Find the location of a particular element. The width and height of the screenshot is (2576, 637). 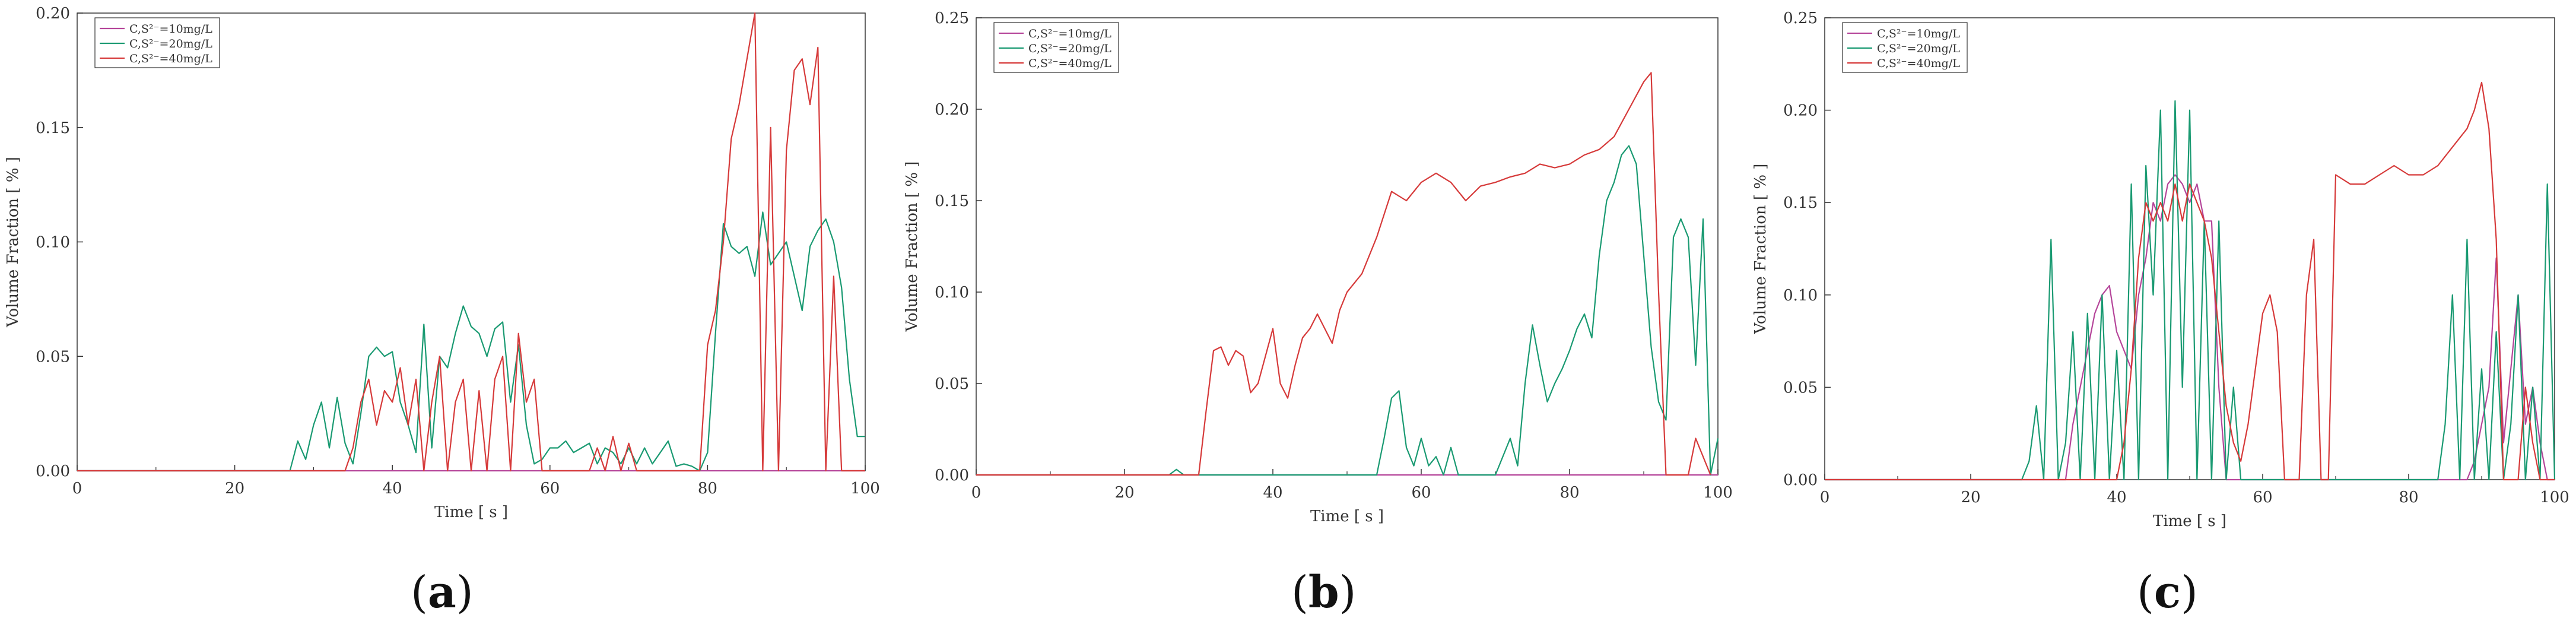

legend: C,S²⁻=10mg/LC,S²⁻=20mg/L C,S²⁻=40mg/L is located at coordinates (157, 42).